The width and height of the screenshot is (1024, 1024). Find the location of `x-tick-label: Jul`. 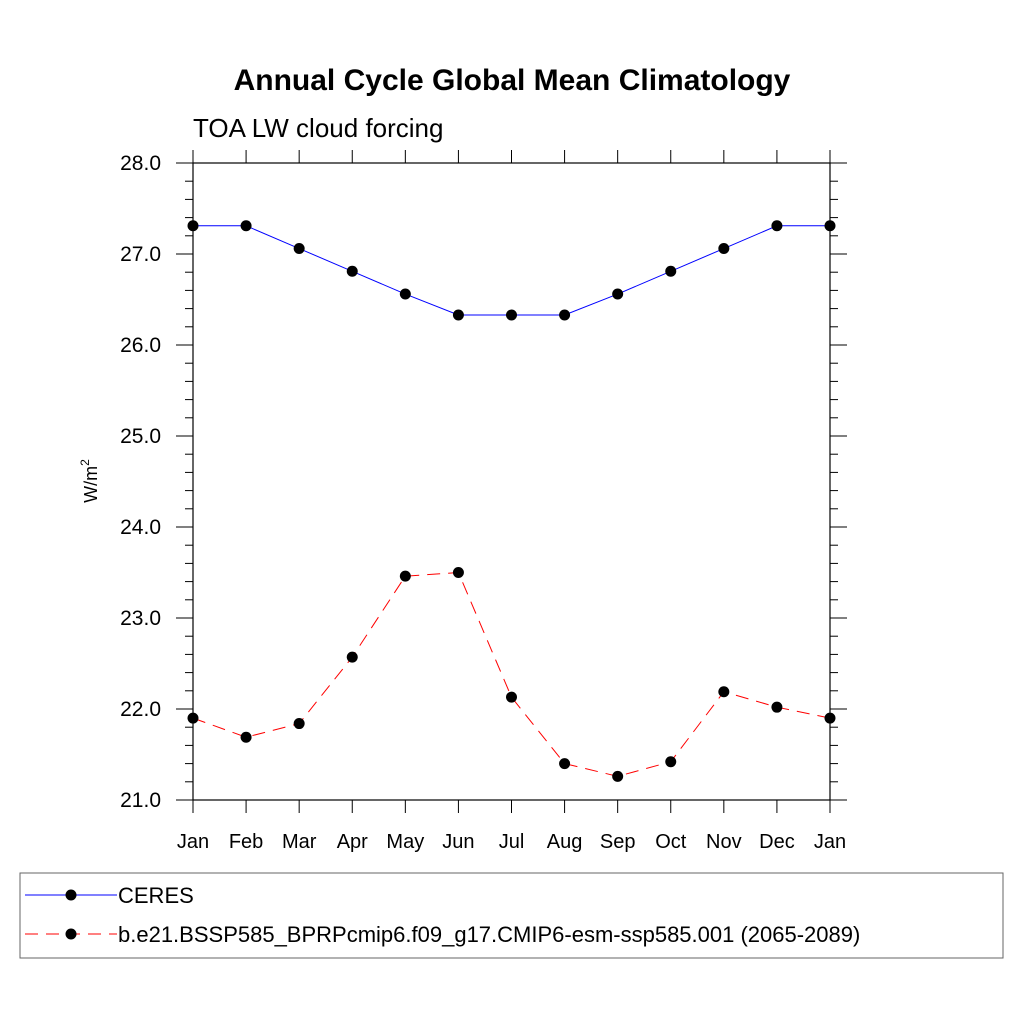

x-tick-label: Jul is located at coordinates (512, 842).